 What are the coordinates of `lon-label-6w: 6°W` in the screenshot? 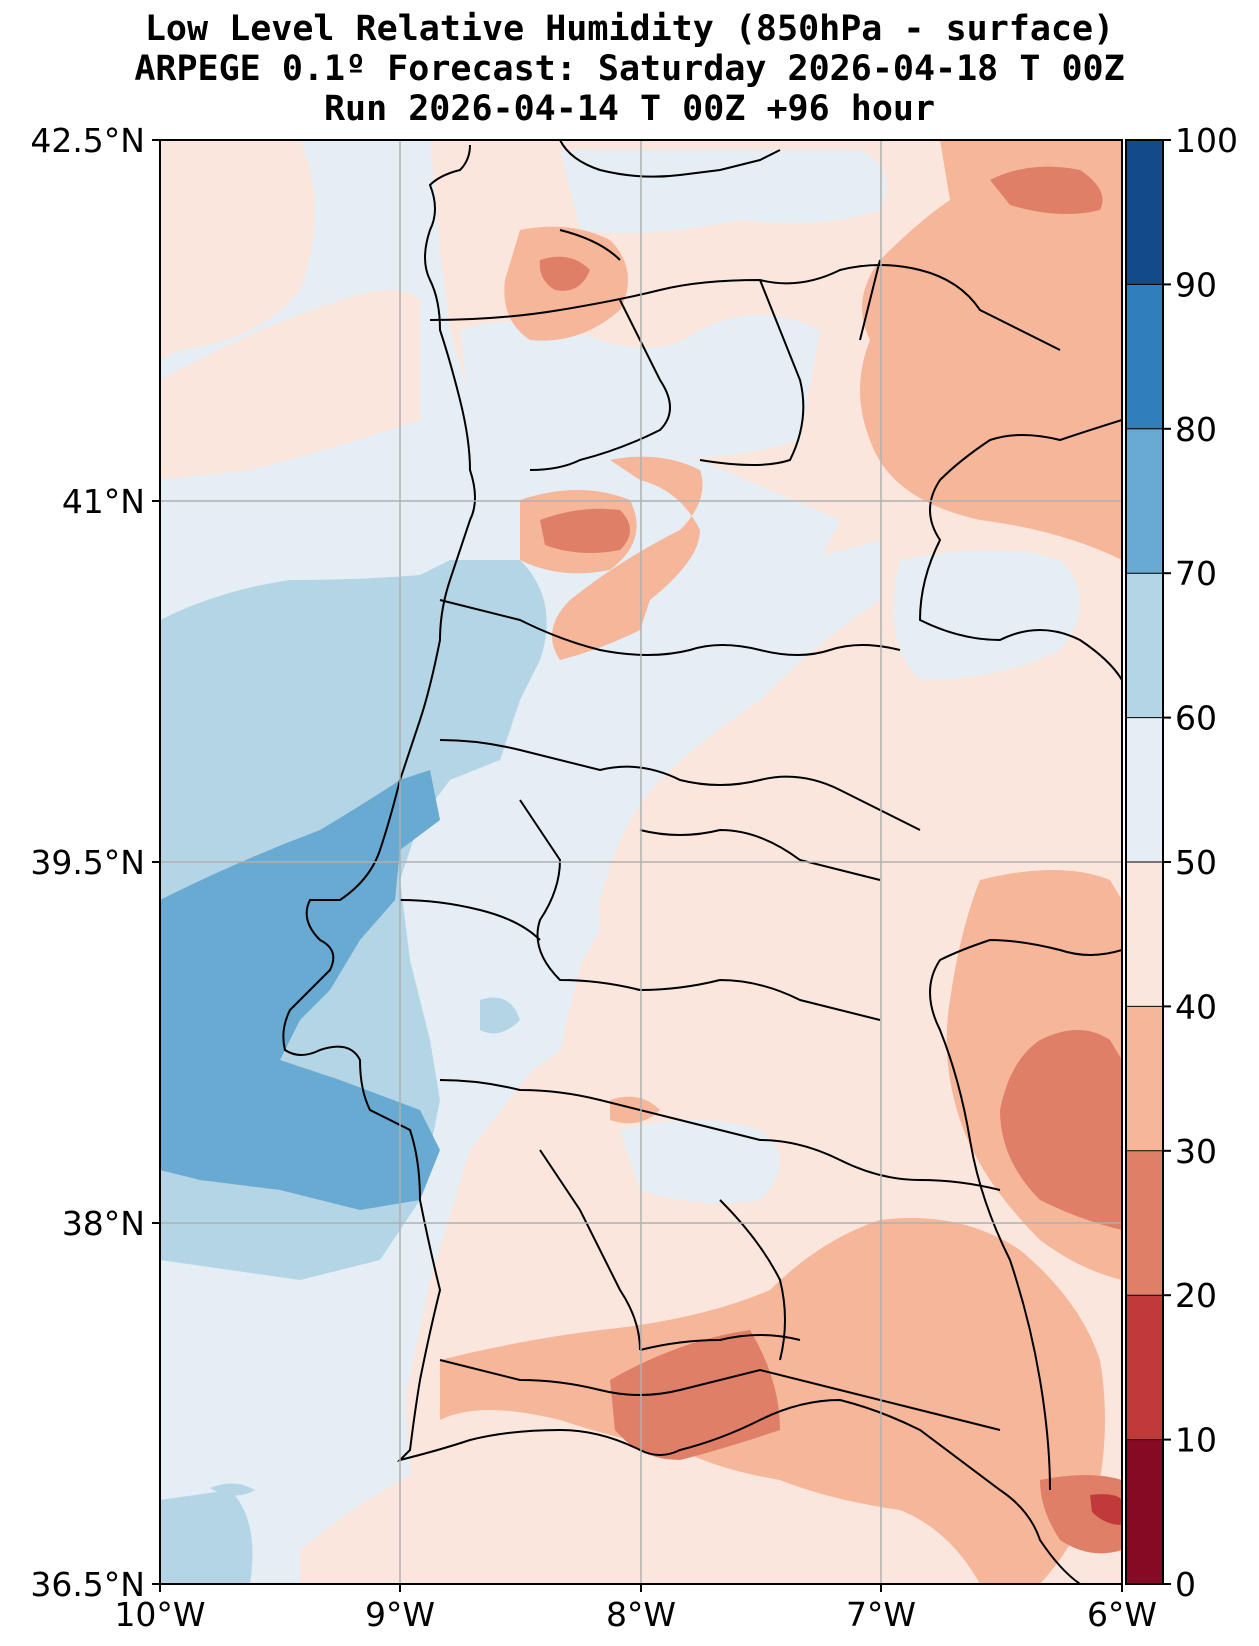 It's located at (1122, 1614).